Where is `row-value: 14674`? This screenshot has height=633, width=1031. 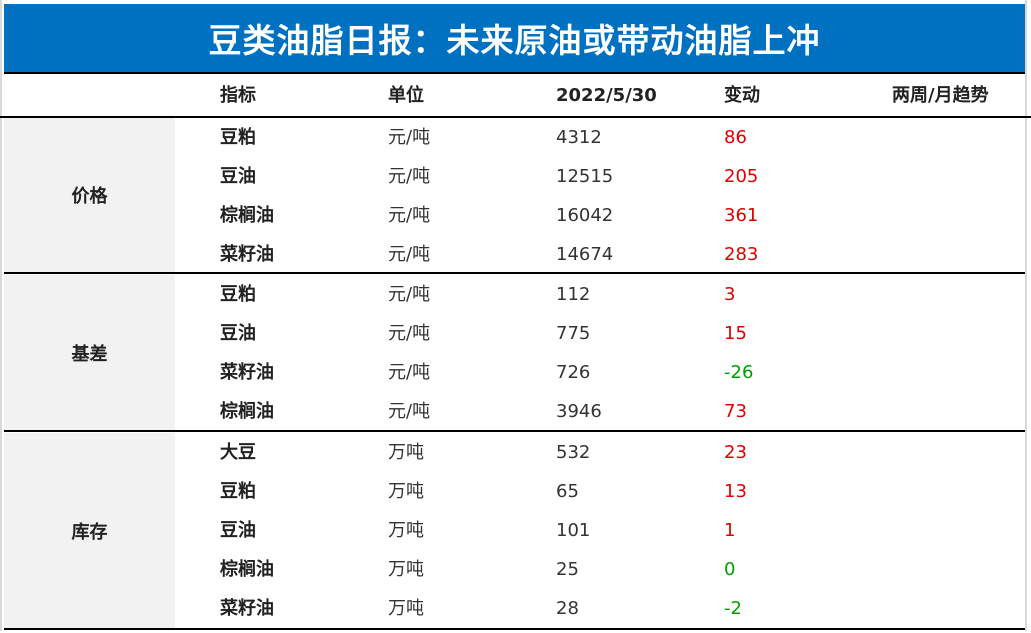 row-value: 14674 is located at coordinates (585, 254).